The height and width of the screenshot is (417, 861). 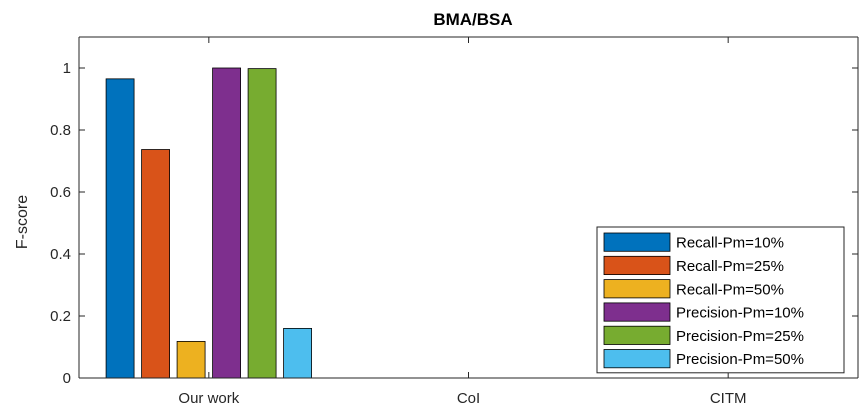 What do you see at coordinates (60, 254) in the screenshot?
I see `y-tick-label: 0.4` at bounding box center [60, 254].